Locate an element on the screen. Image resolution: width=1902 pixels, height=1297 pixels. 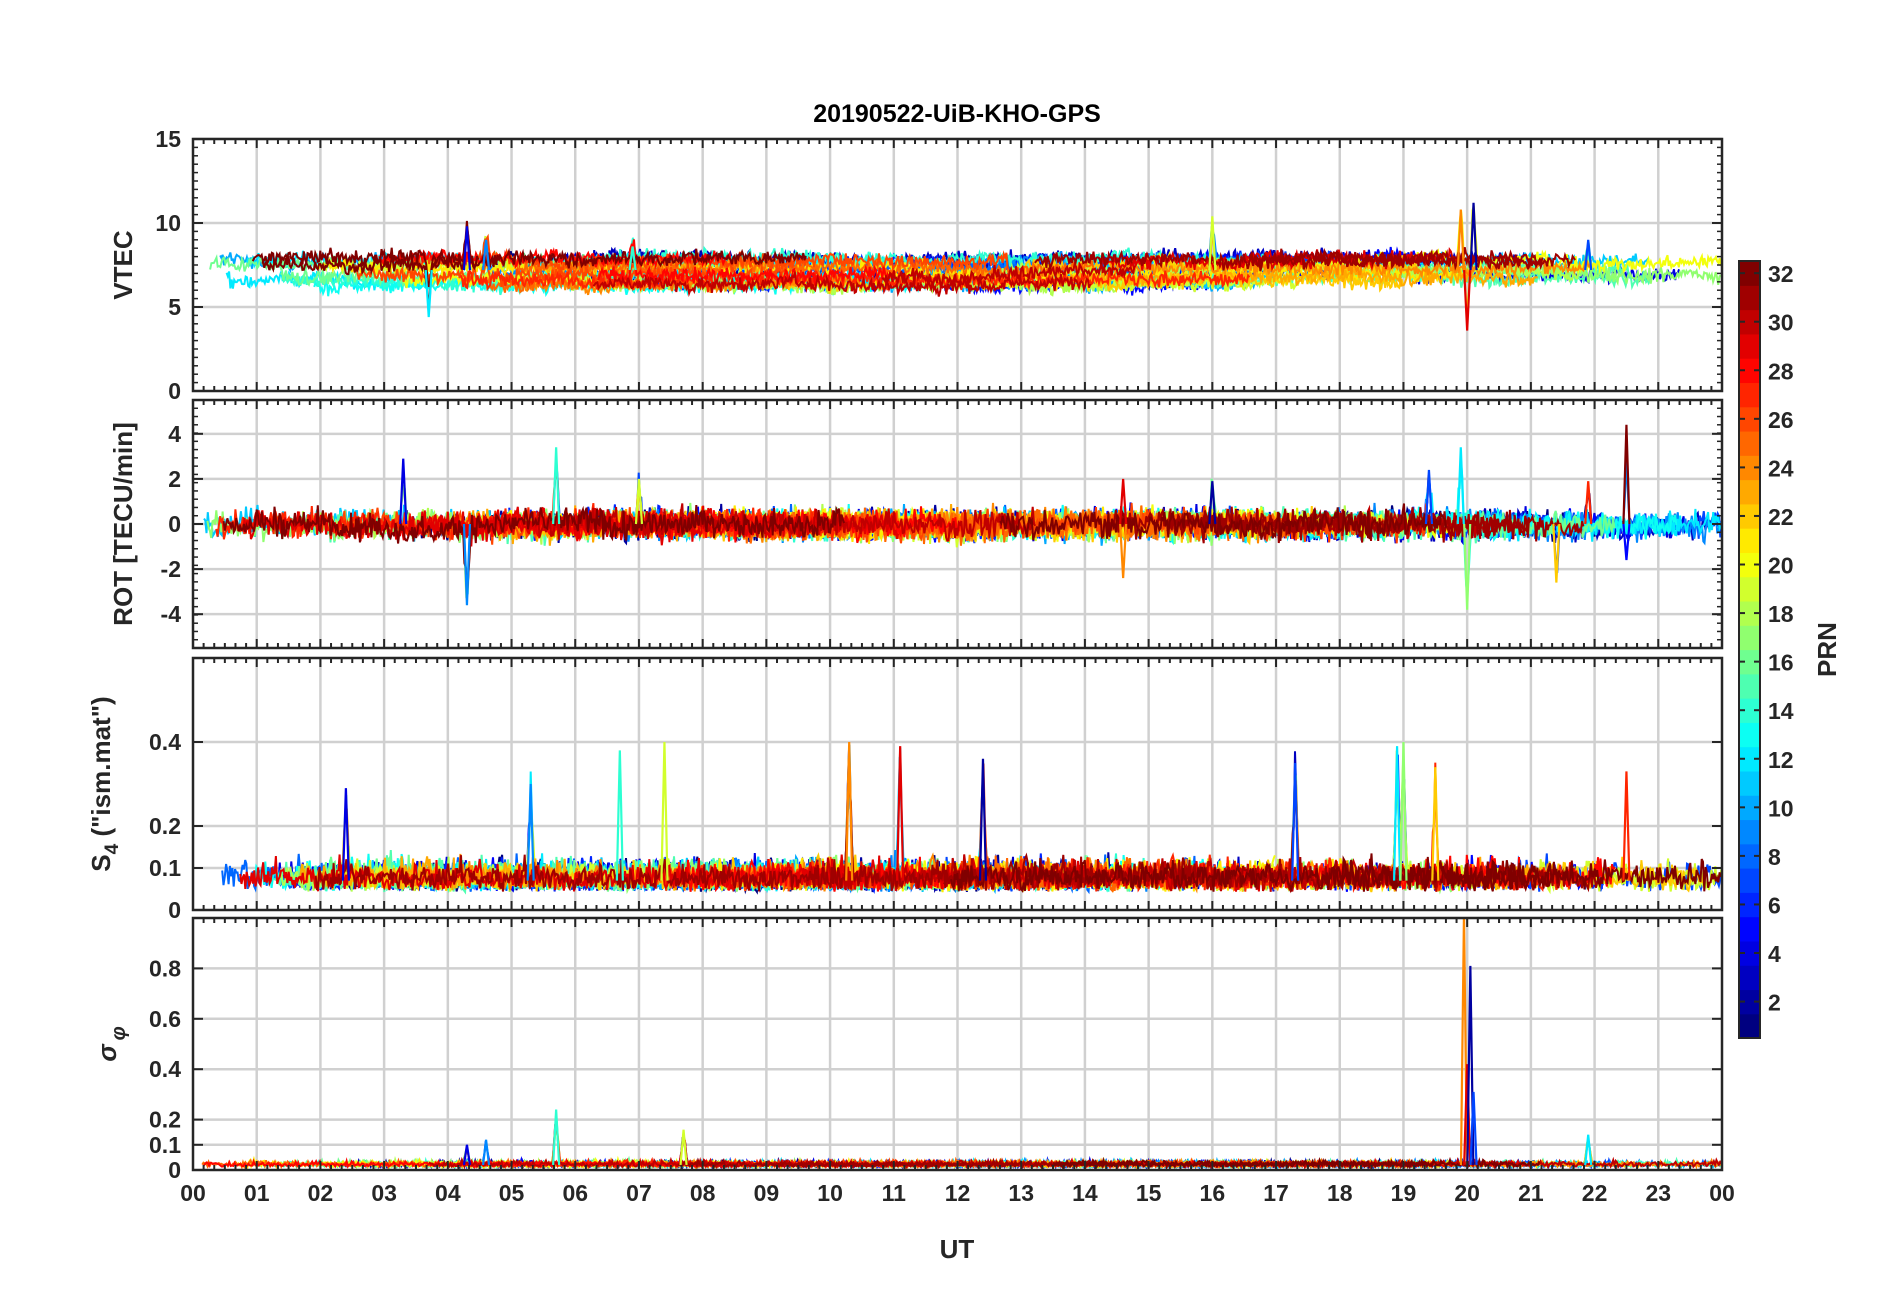
x-tick-label: 01 is located at coordinates (257, 1193).